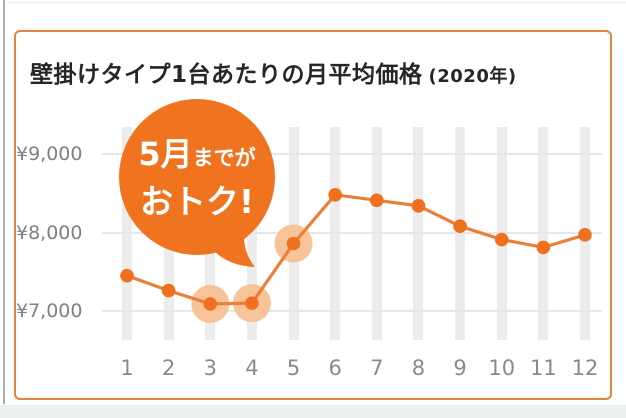 This screenshot has height=418, width=626. Describe the element at coordinates (49, 311) in the screenshot. I see `y-axis-label: ¥7,000` at that location.